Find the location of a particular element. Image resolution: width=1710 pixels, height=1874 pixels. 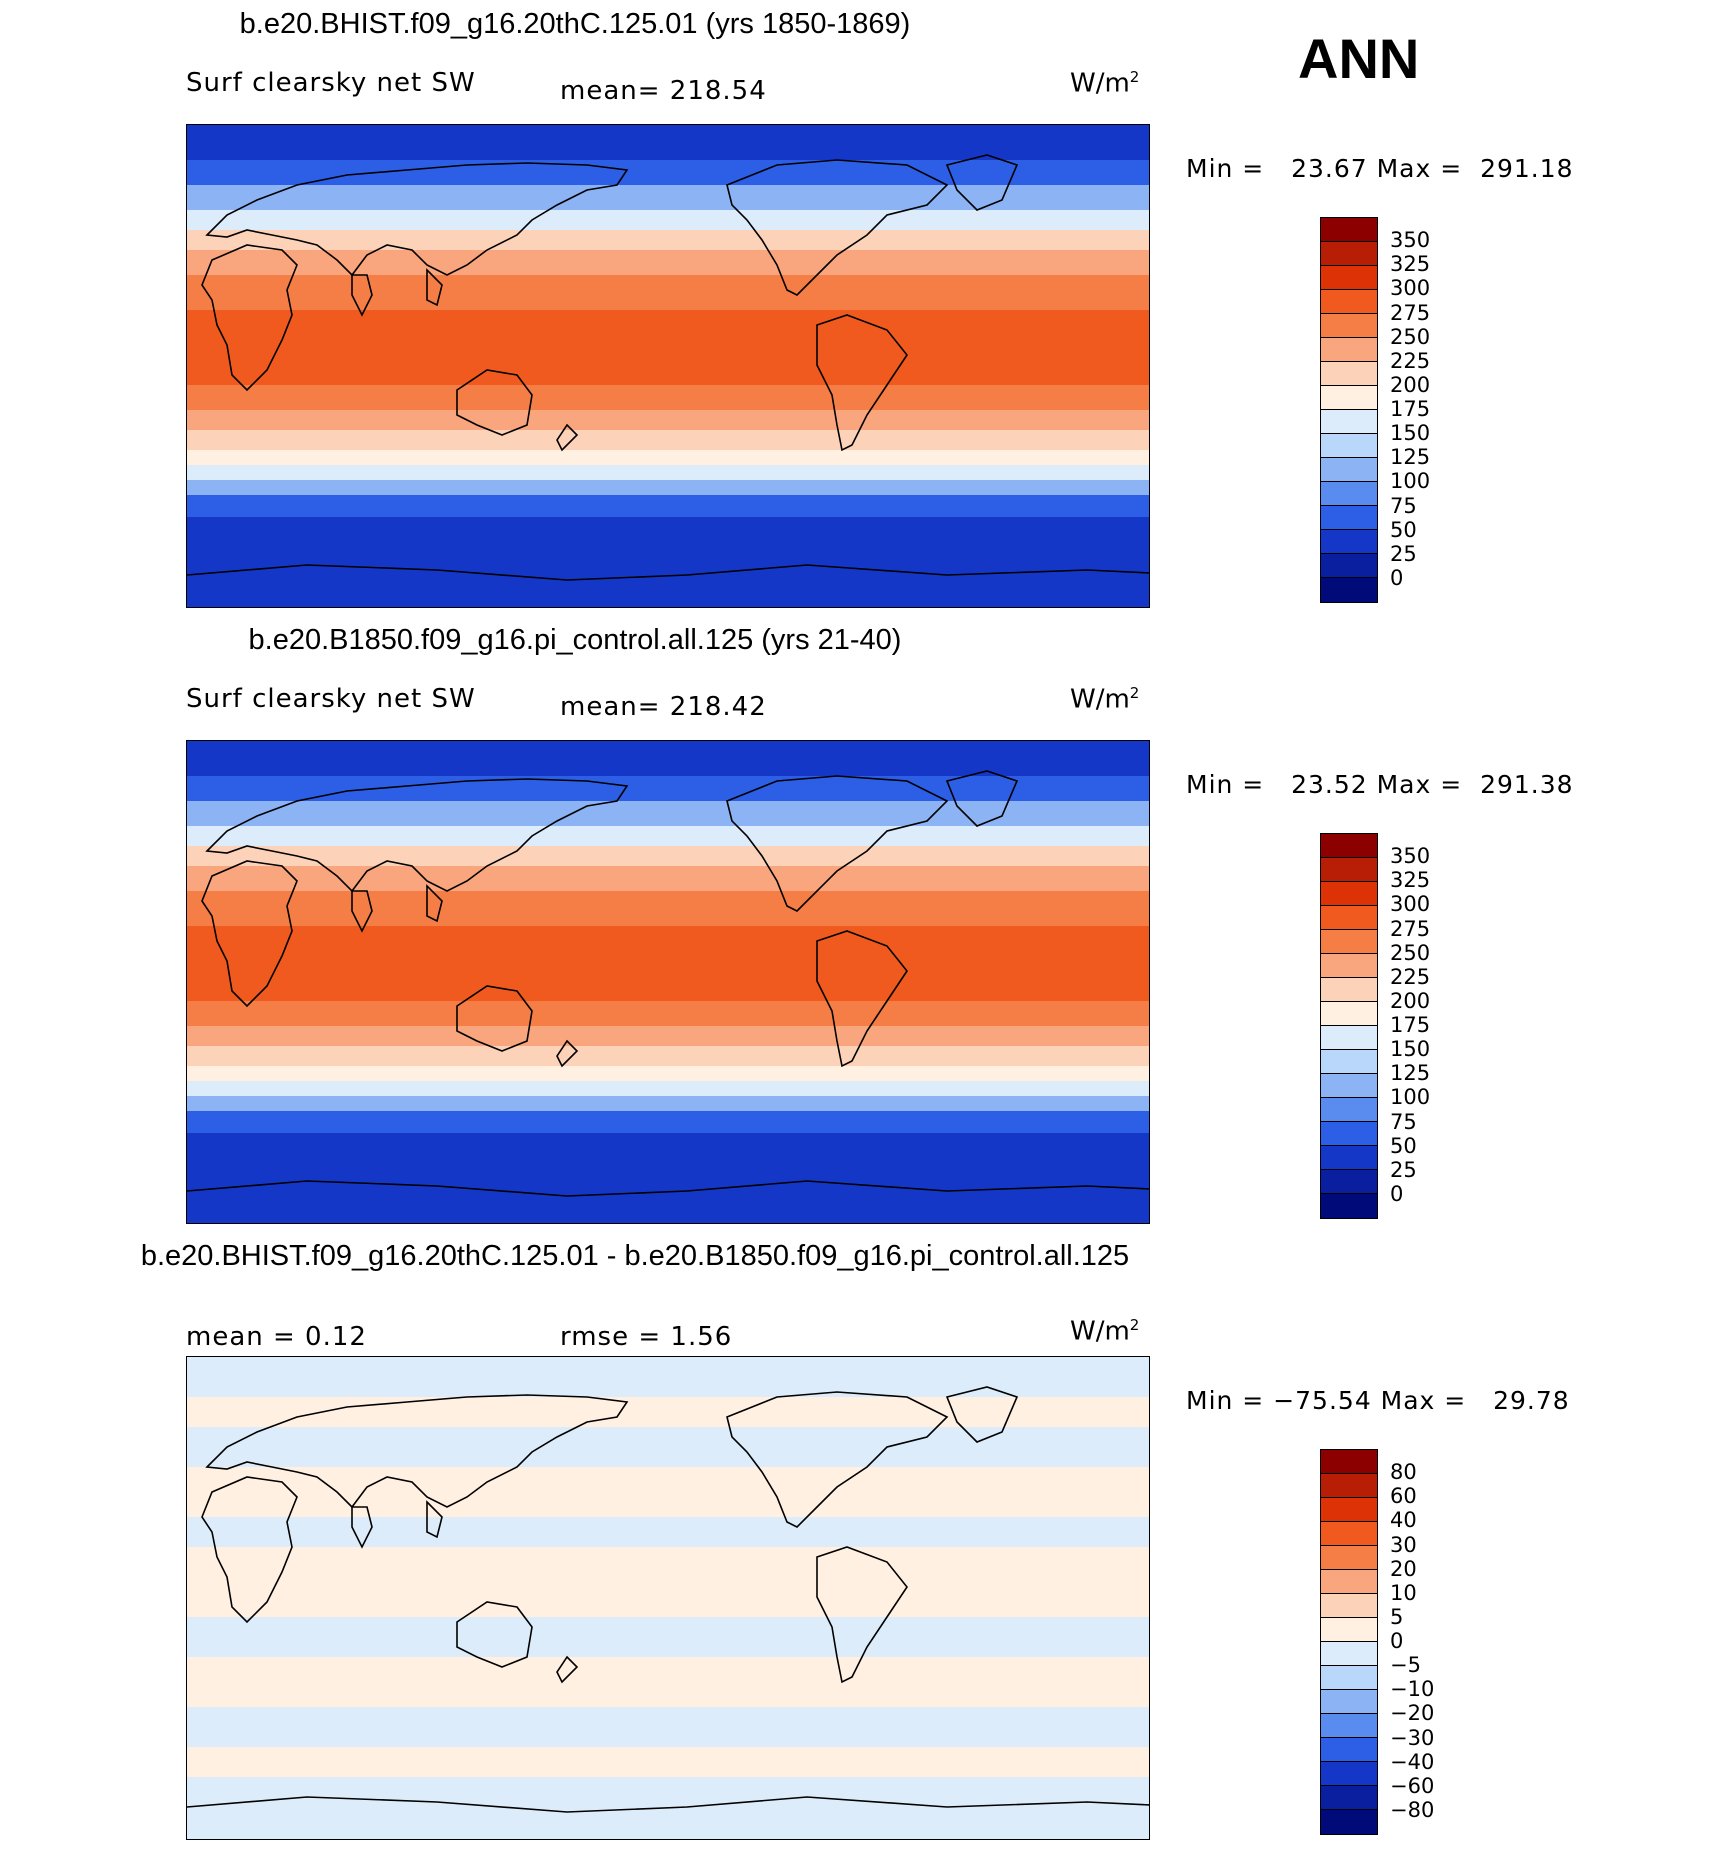

min-max-label: Min = 23.52 Max = 291.38 is located at coordinates (1380, 784).